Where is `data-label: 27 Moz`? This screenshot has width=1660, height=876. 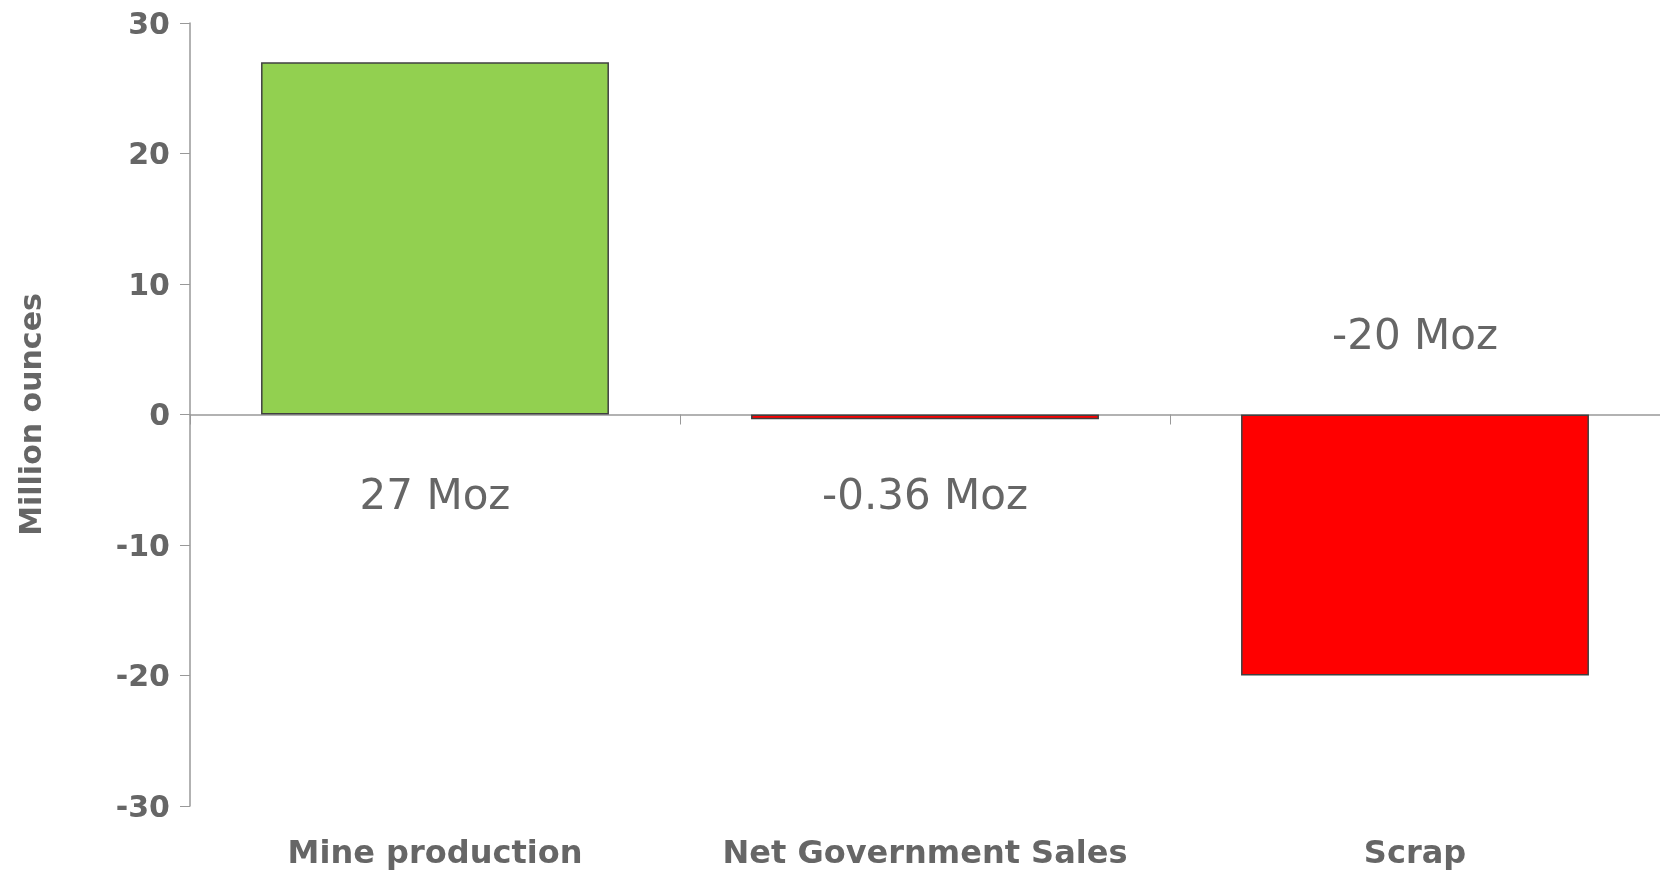
data-label: 27 Moz is located at coordinates (435, 494).